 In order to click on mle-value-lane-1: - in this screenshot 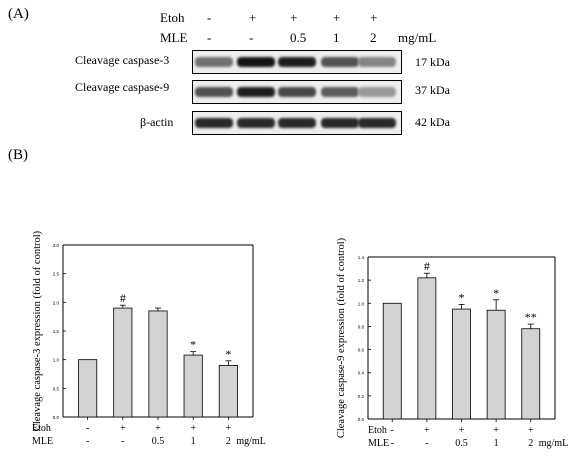, I will do `click(209, 37)`.